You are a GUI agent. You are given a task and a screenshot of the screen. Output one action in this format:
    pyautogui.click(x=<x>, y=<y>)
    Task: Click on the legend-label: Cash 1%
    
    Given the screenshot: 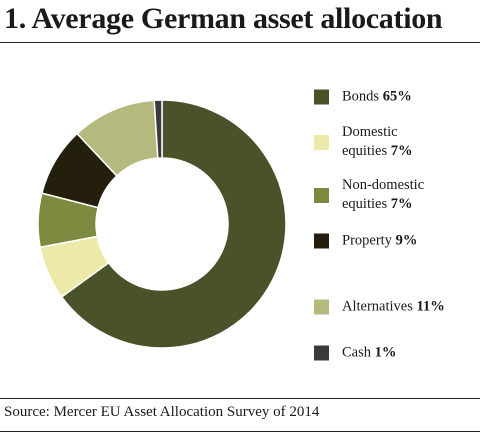 What is the action you would take?
    pyautogui.click(x=394, y=353)
    